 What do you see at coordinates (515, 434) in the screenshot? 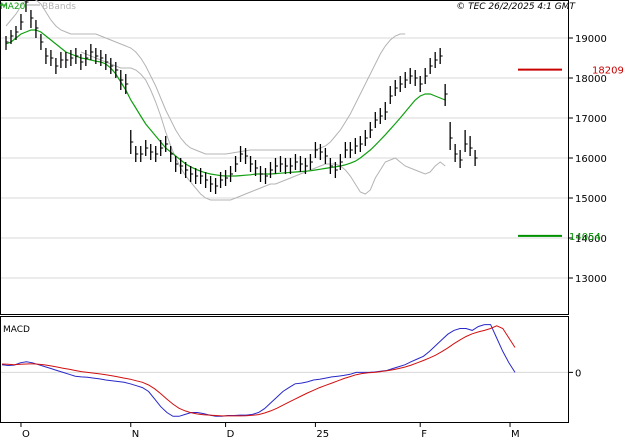
I see `x-tick-label: M` at bounding box center [515, 434].